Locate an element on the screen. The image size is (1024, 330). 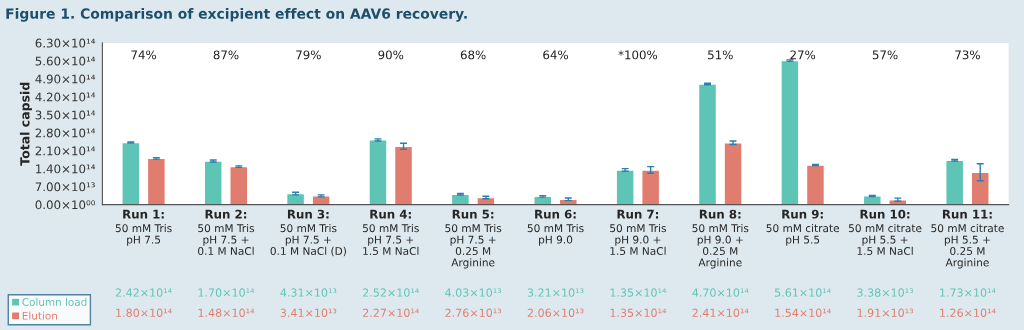
legend-label: Elution is located at coordinates (39, 315).